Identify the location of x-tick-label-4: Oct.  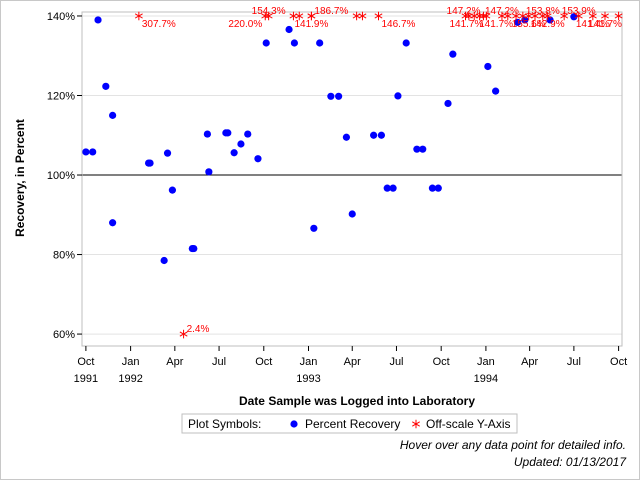
(263, 362).